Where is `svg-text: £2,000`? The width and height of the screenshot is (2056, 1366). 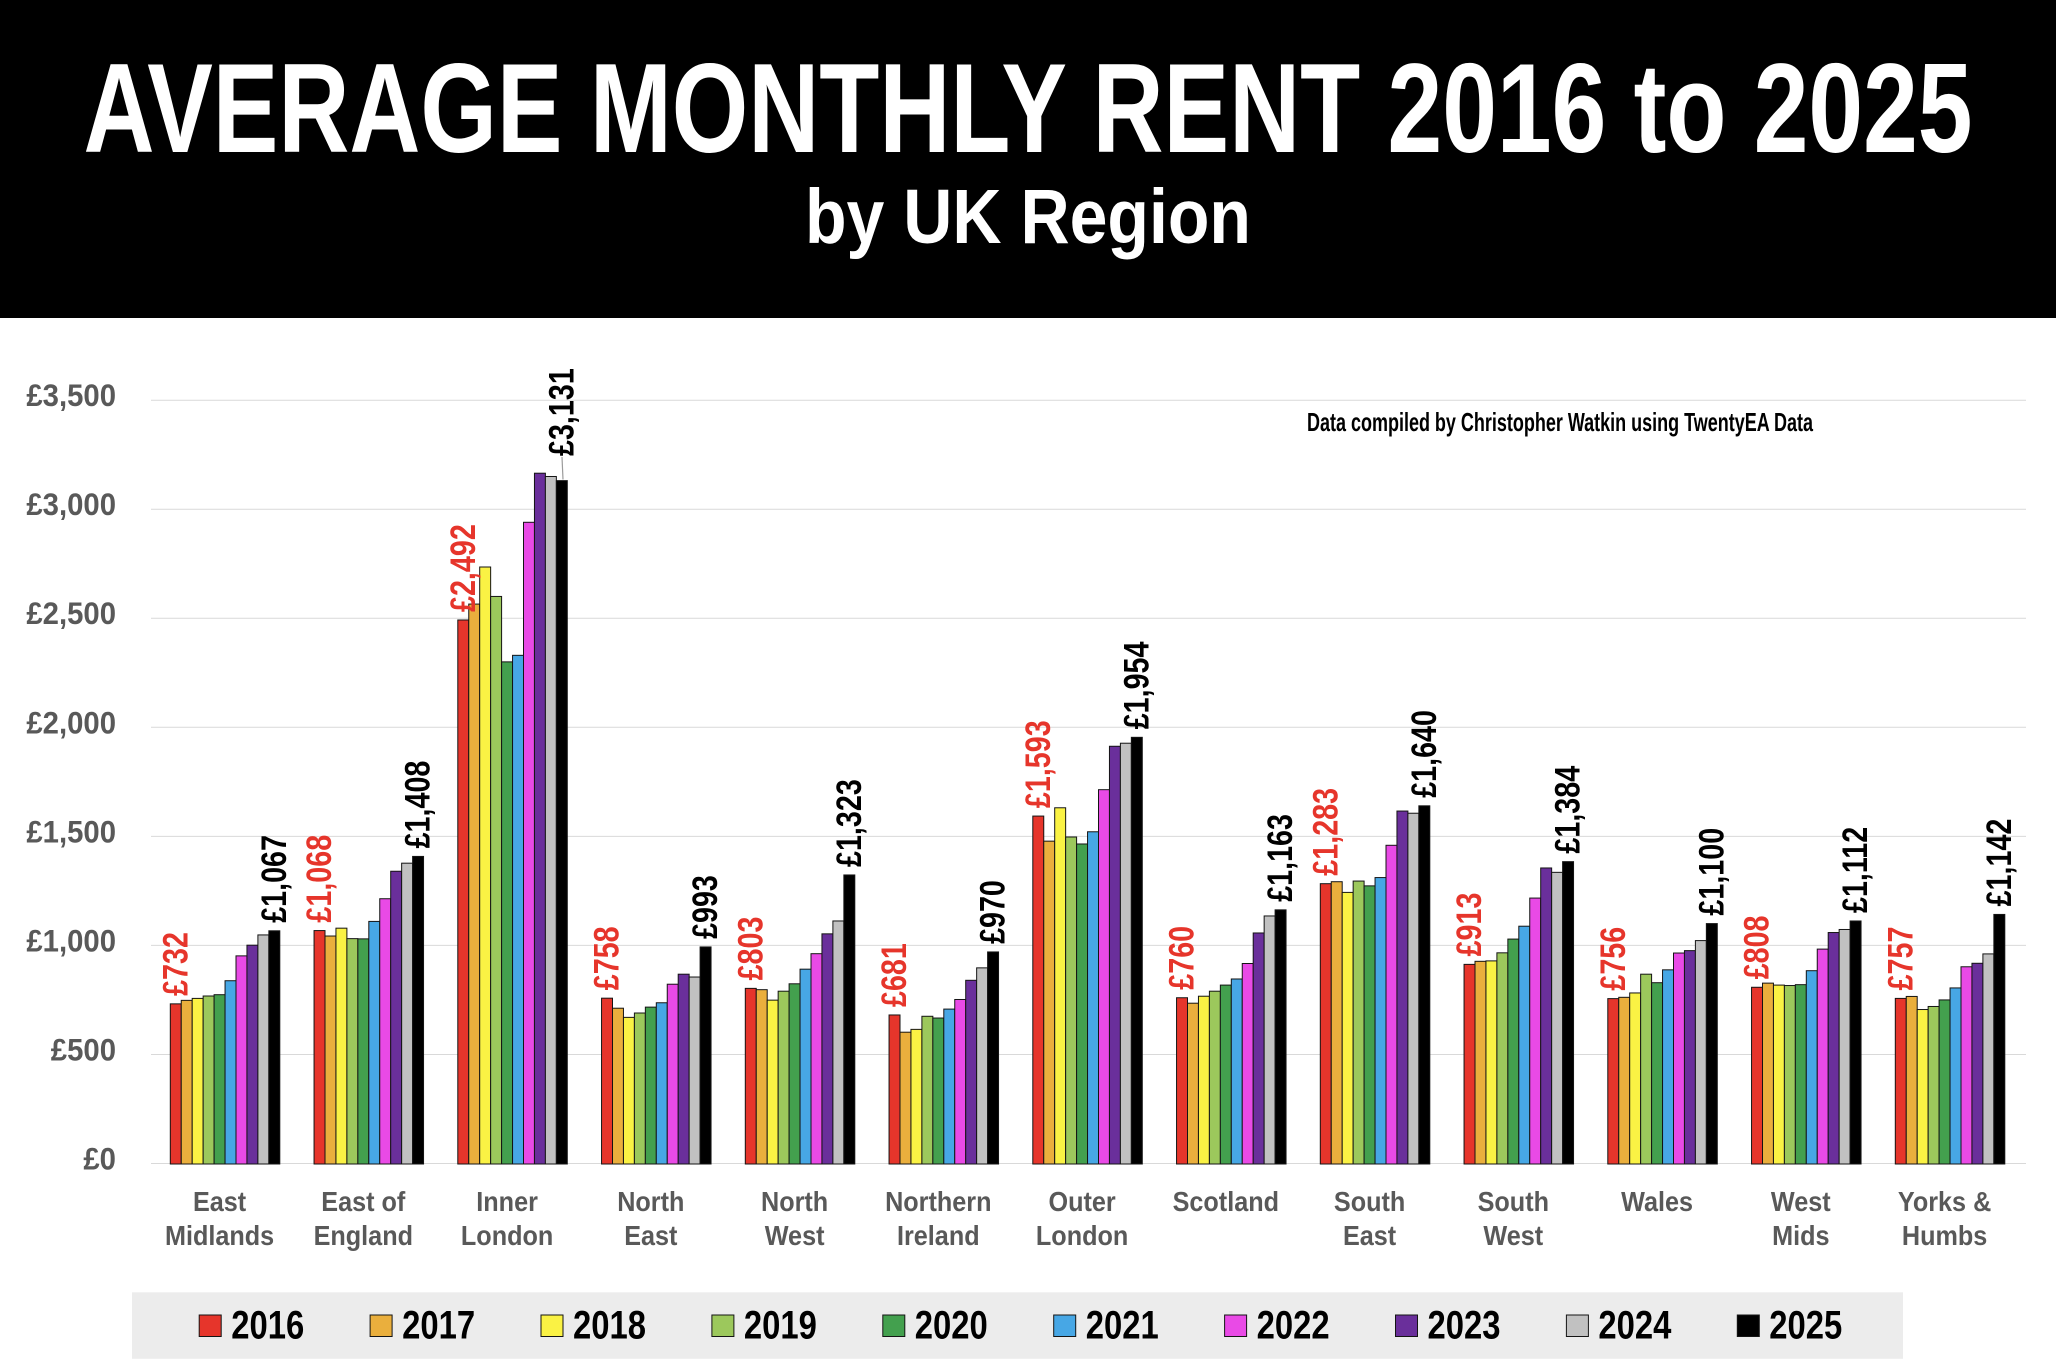
svg-text: £2,000 is located at coordinates (71, 722).